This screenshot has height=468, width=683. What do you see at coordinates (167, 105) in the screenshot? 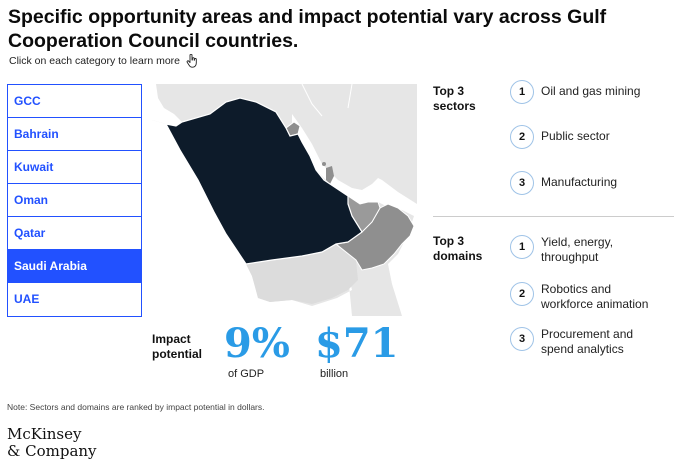
I see `gulf-of-aqaba` at bounding box center [167, 105].